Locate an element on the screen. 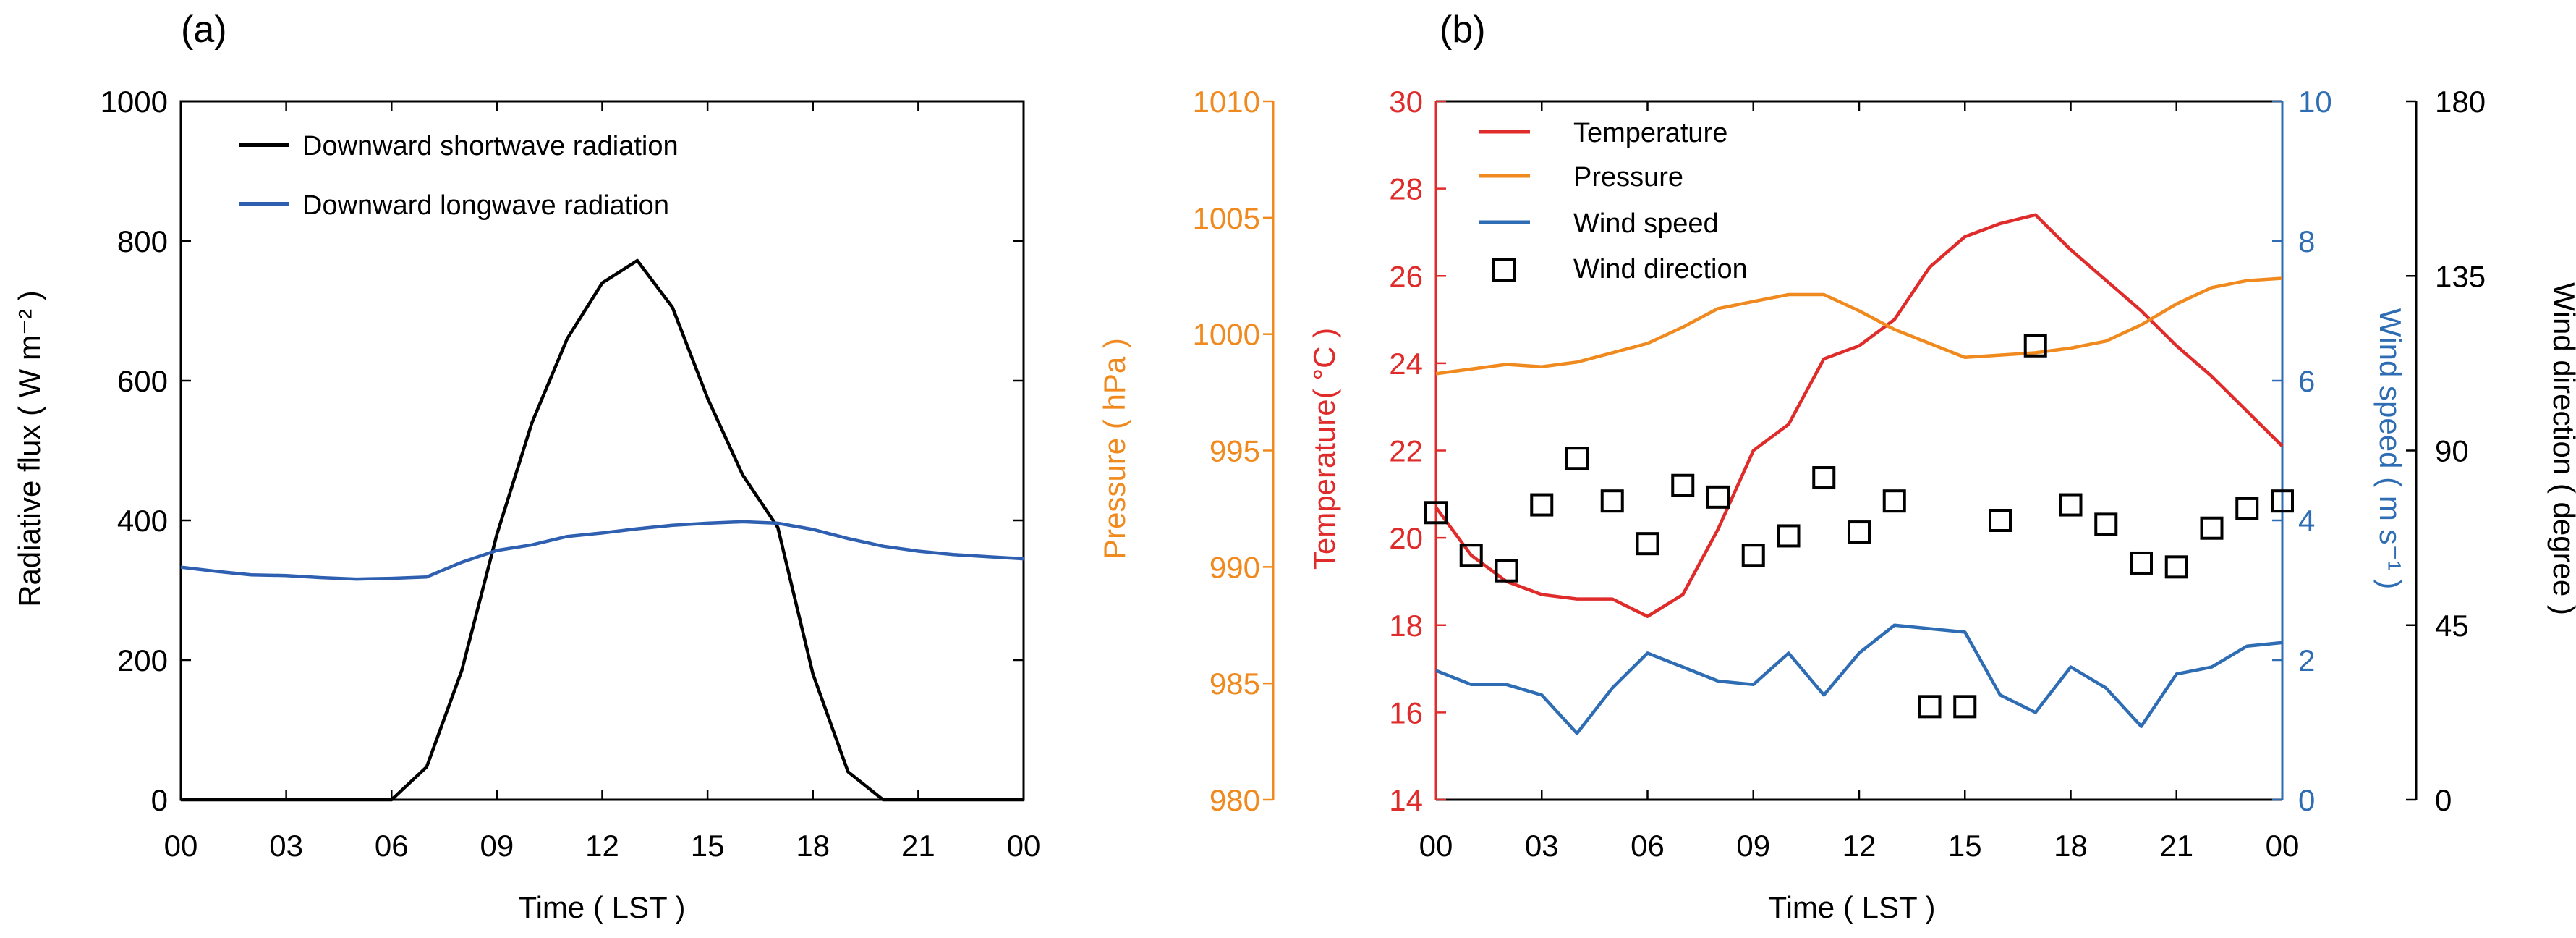 This screenshot has width=2576, height=938. legend-wind-direction-swatch is located at coordinates (1504, 270).